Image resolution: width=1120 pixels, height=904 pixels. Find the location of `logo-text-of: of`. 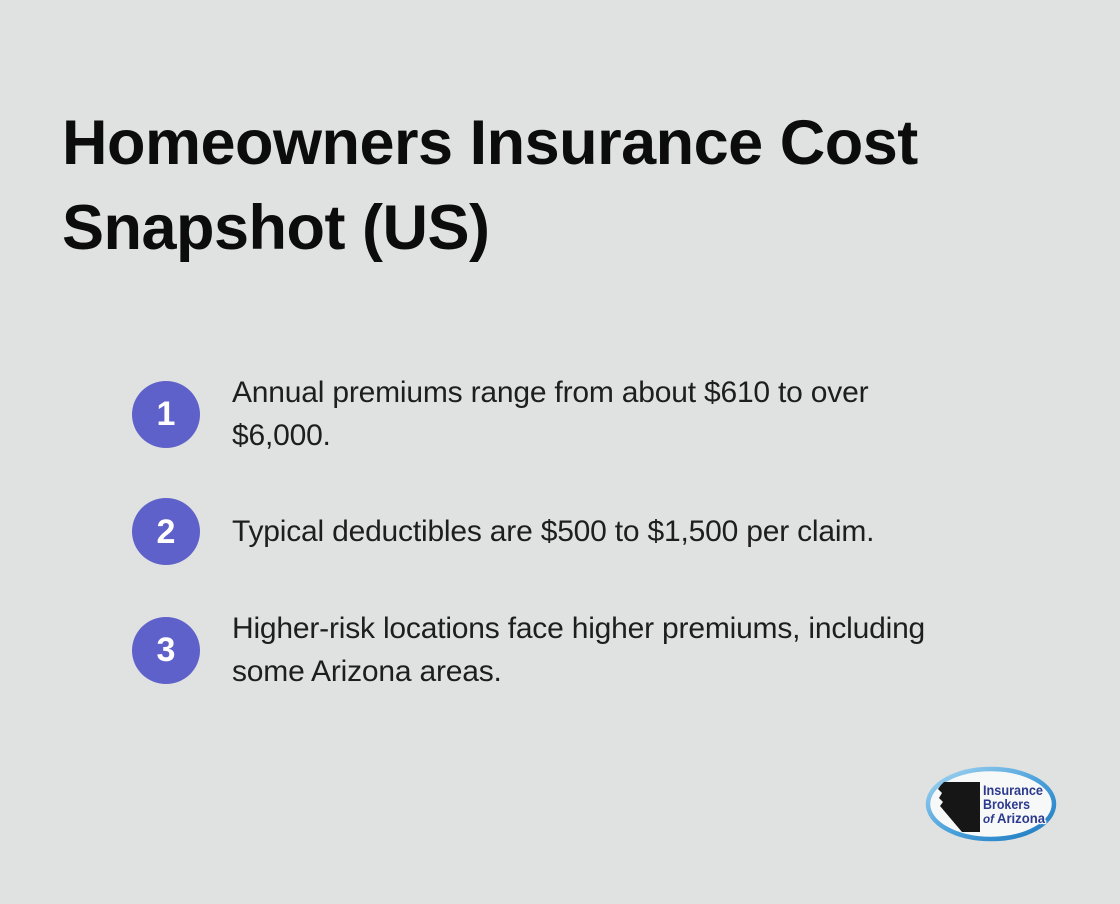

logo-text-of: of is located at coordinates (989, 820).